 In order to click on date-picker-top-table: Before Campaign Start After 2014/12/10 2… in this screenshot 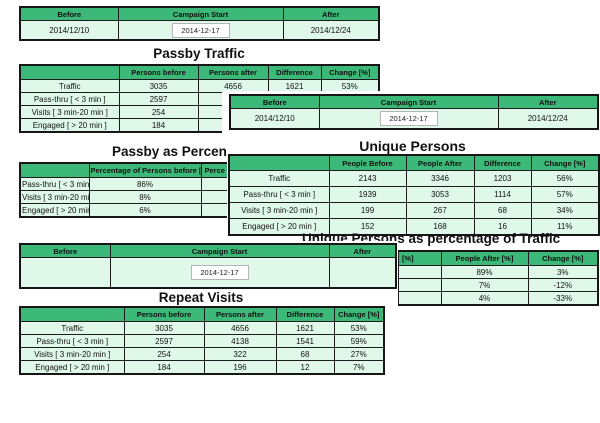, I will do `click(199, 23)`.